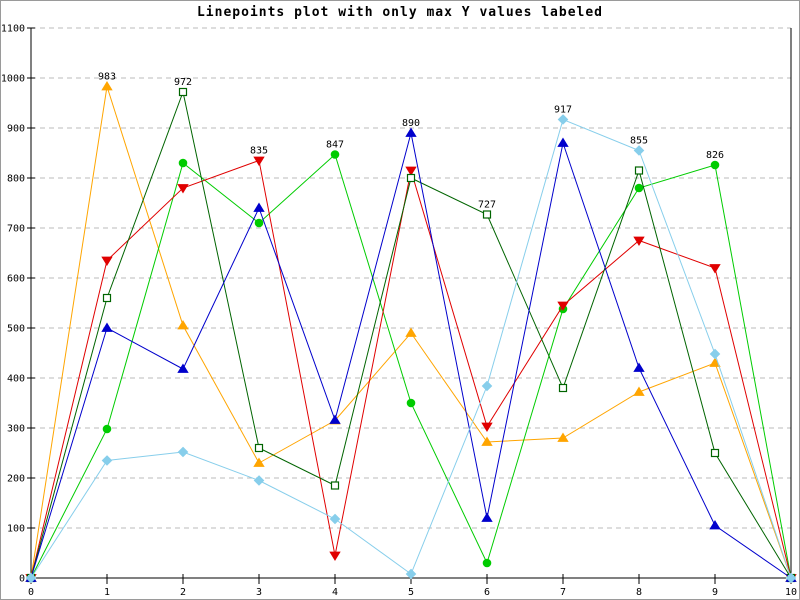  I want to click on value-label-835: 835, so click(259, 151).